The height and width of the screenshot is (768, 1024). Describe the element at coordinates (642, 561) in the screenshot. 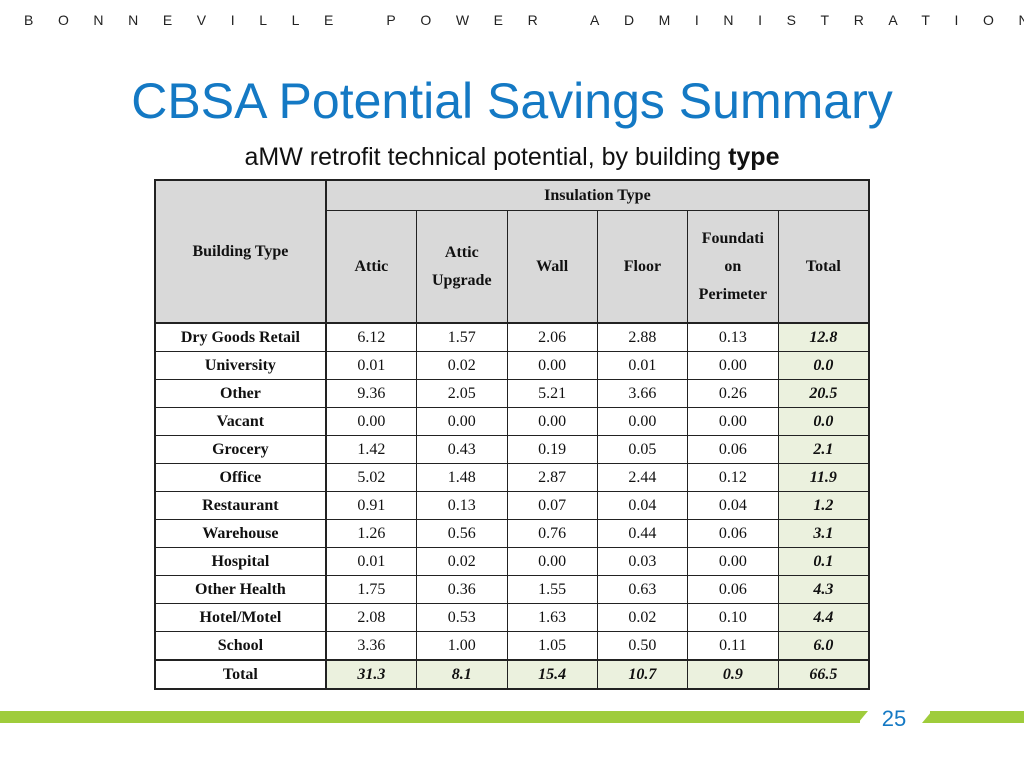

I see `value-cell: 0.03` at that location.